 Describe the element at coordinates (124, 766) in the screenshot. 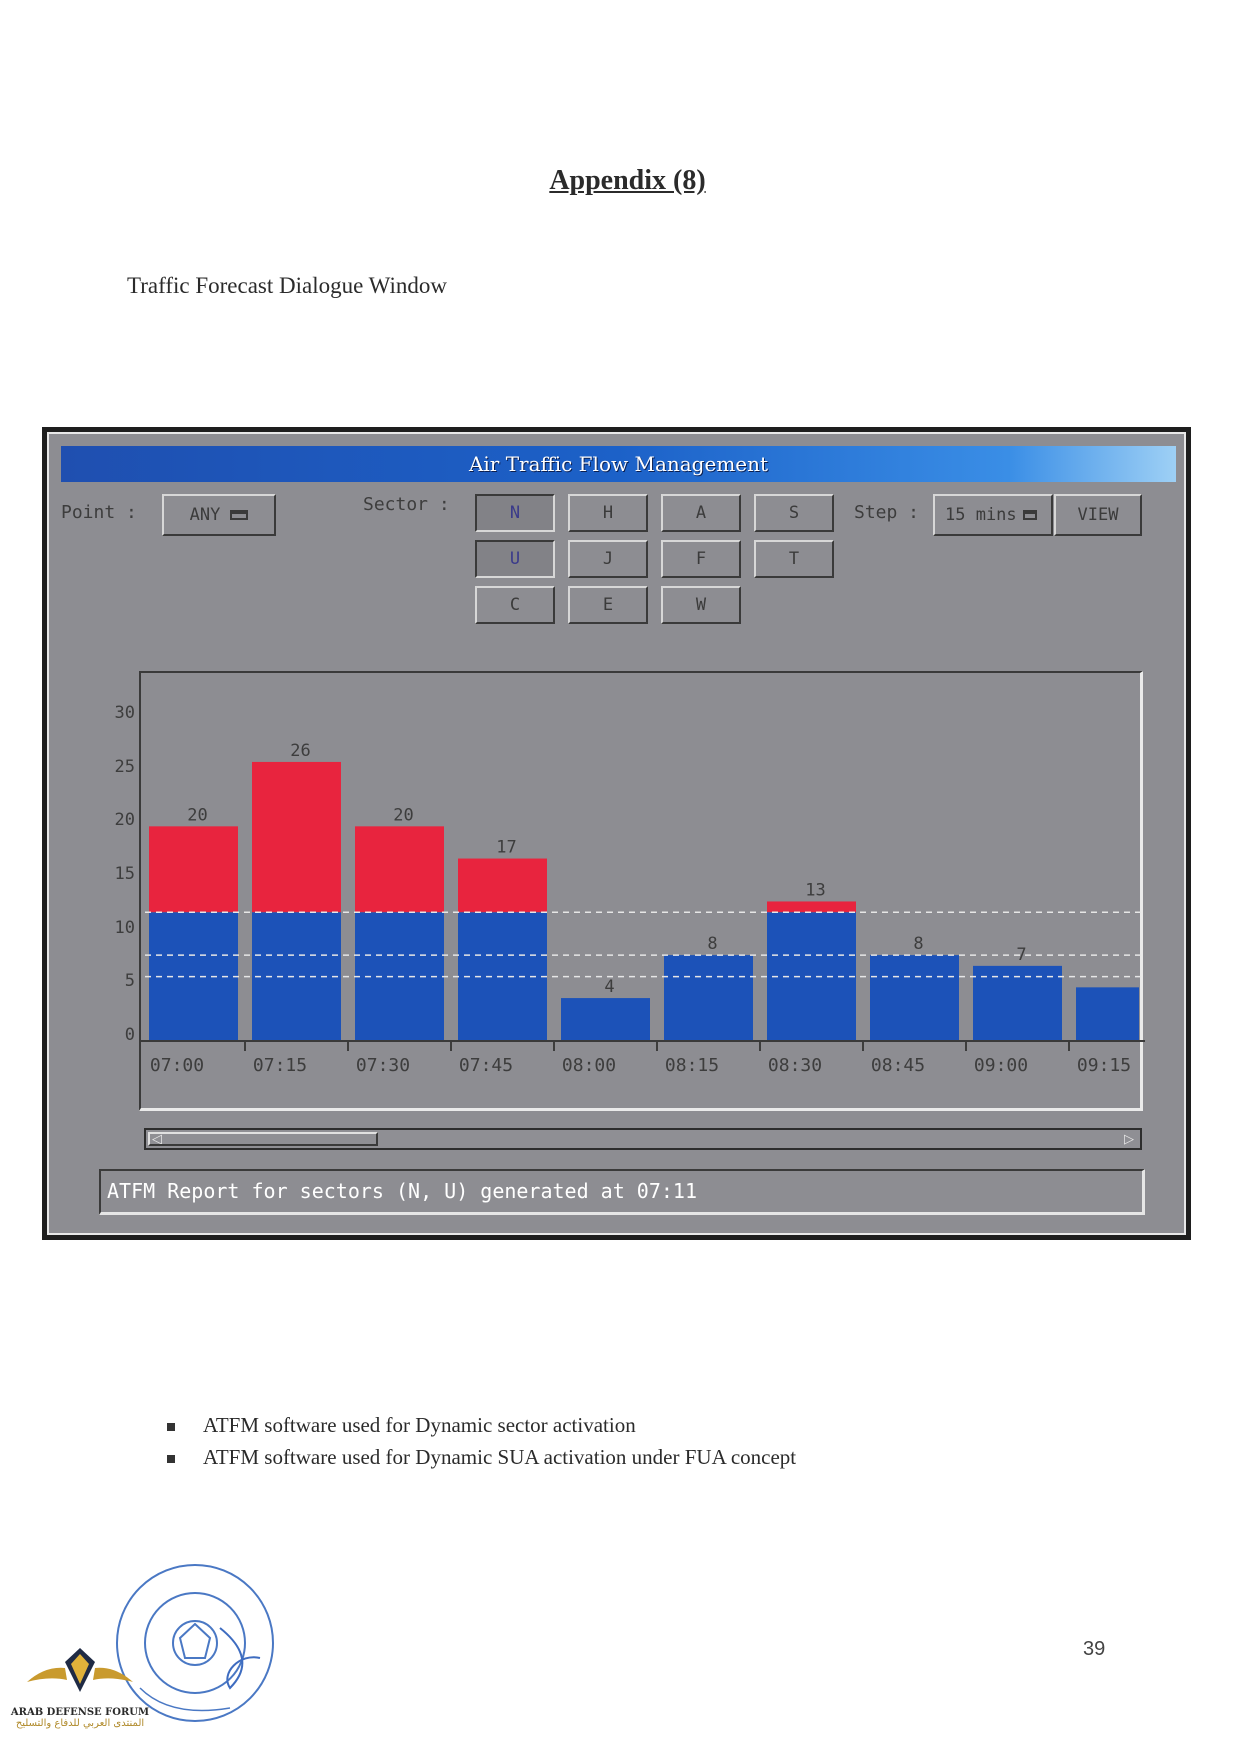

I see `y-tick-label: 25` at that location.